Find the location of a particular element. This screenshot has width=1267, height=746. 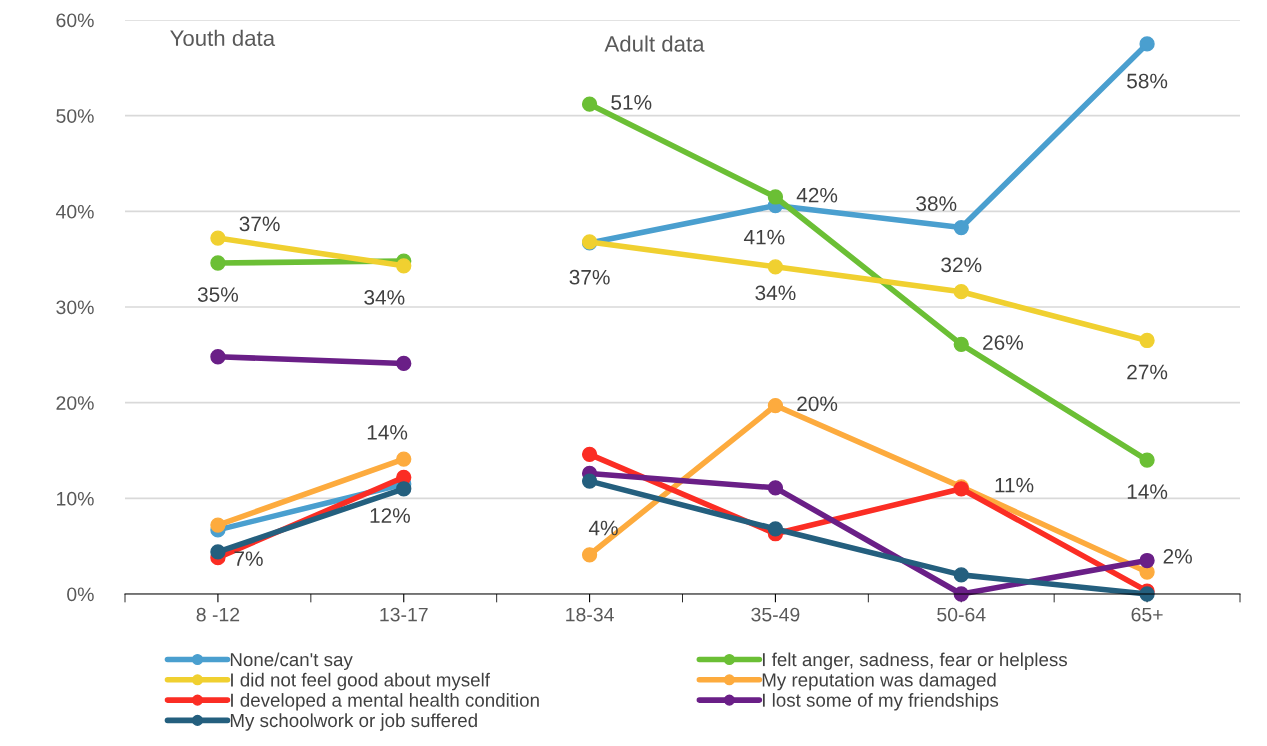

data-label: 7% is located at coordinates (248, 558).